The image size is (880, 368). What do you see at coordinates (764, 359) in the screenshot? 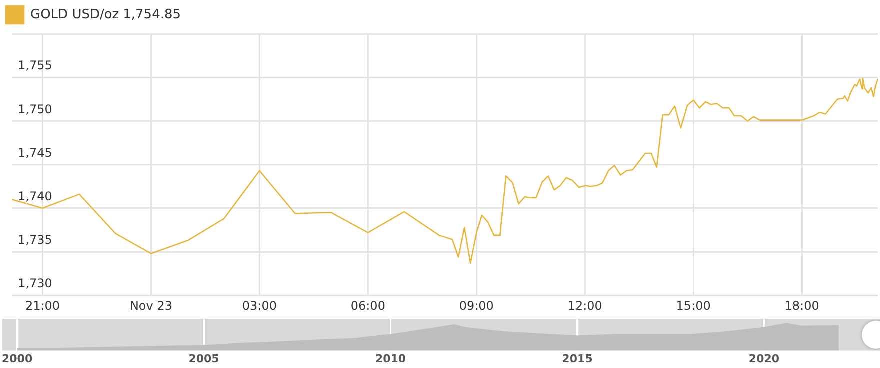
I see `x-tick-label: 2020` at bounding box center [764, 359].